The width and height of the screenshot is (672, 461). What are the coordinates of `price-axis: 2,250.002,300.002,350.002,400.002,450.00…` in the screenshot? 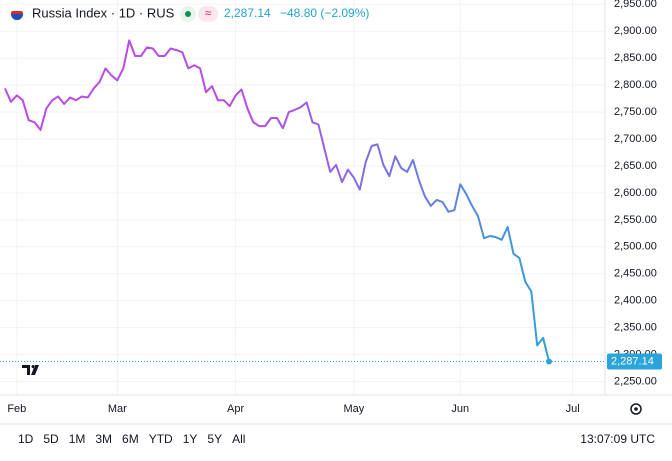 It's located at (634, 193).